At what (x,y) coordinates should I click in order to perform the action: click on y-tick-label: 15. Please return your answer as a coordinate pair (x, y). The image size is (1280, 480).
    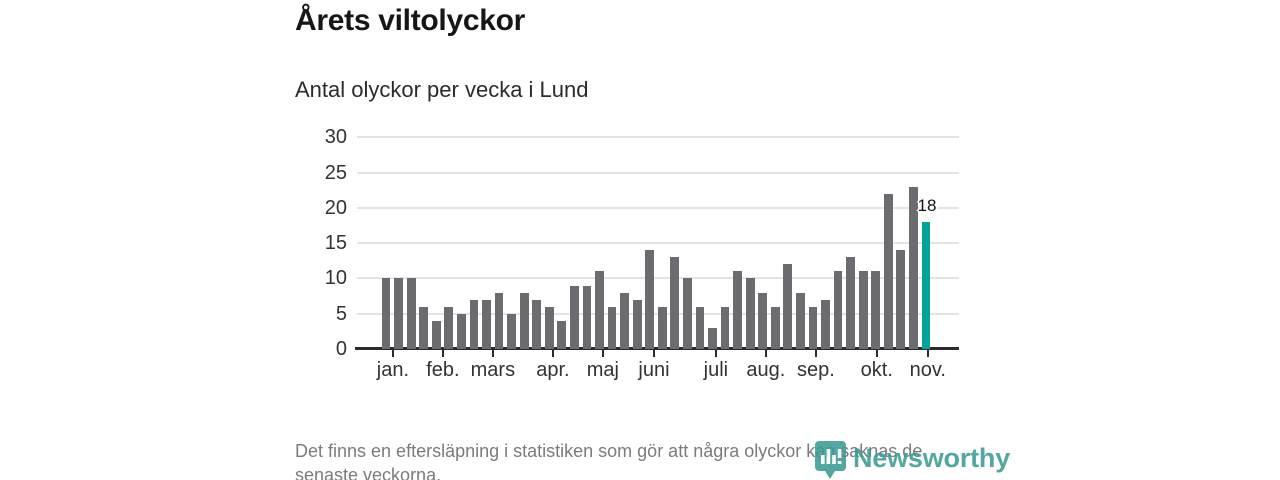
    Looking at the image, I should click on (335, 243).